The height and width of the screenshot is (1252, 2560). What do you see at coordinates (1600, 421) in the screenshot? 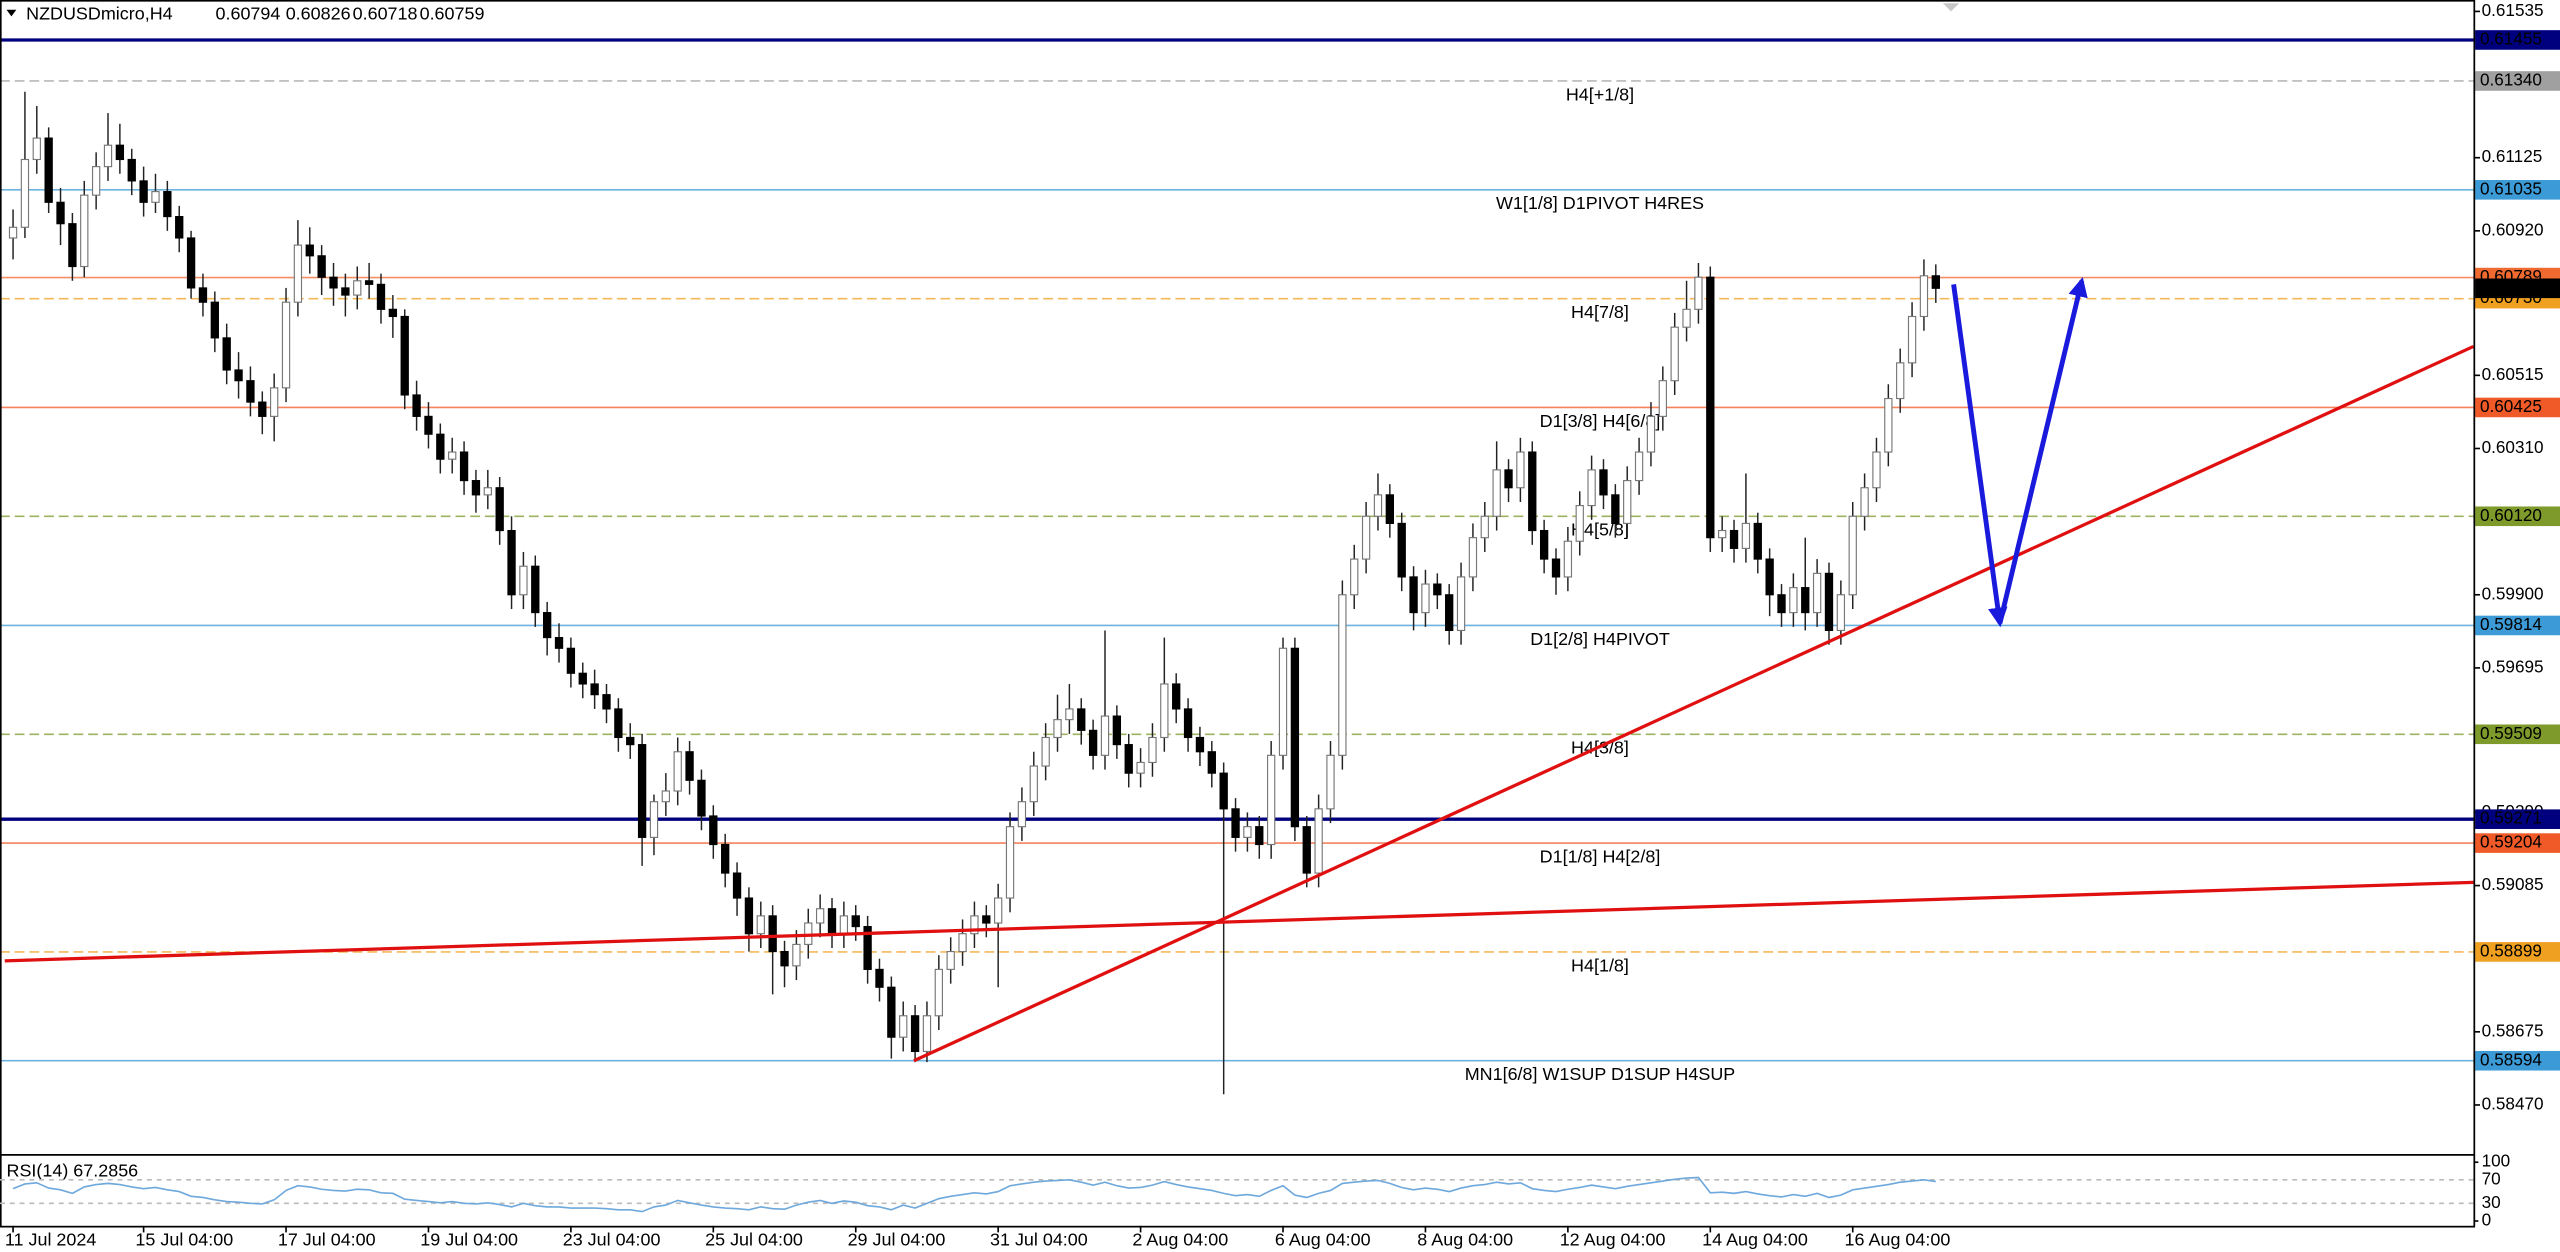
I see `level-text: D1[3/8] H4[6/8]` at bounding box center [1600, 421].